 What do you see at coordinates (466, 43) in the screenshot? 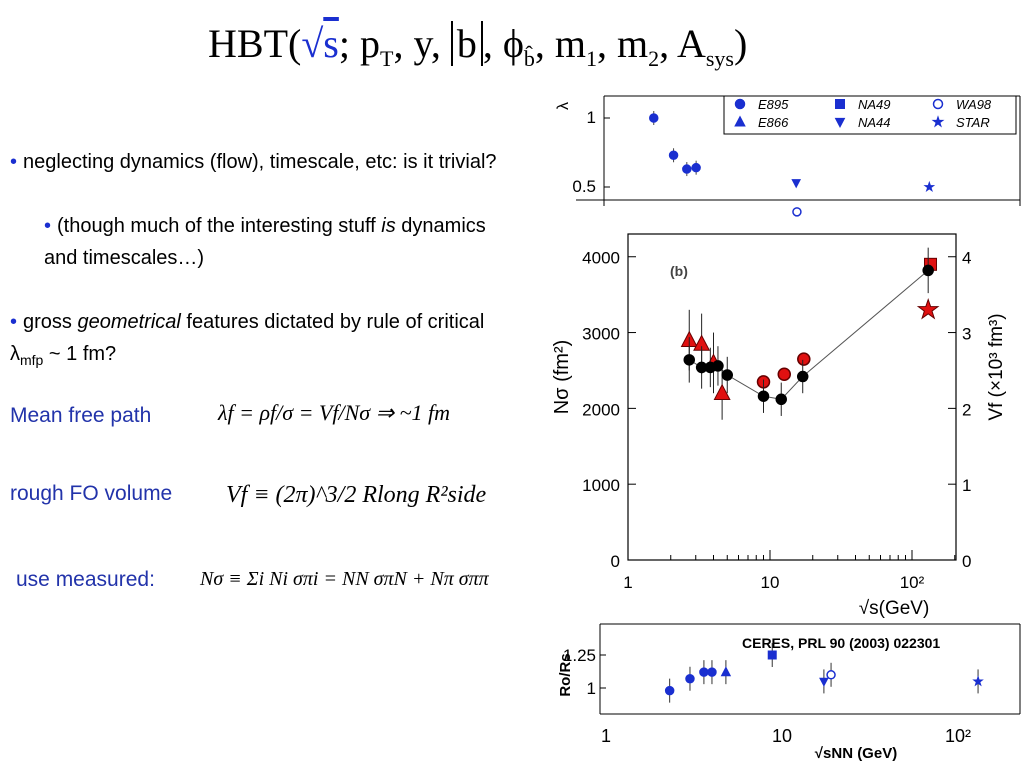
I see `title-b-abs: b` at bounding box center [466, 43].